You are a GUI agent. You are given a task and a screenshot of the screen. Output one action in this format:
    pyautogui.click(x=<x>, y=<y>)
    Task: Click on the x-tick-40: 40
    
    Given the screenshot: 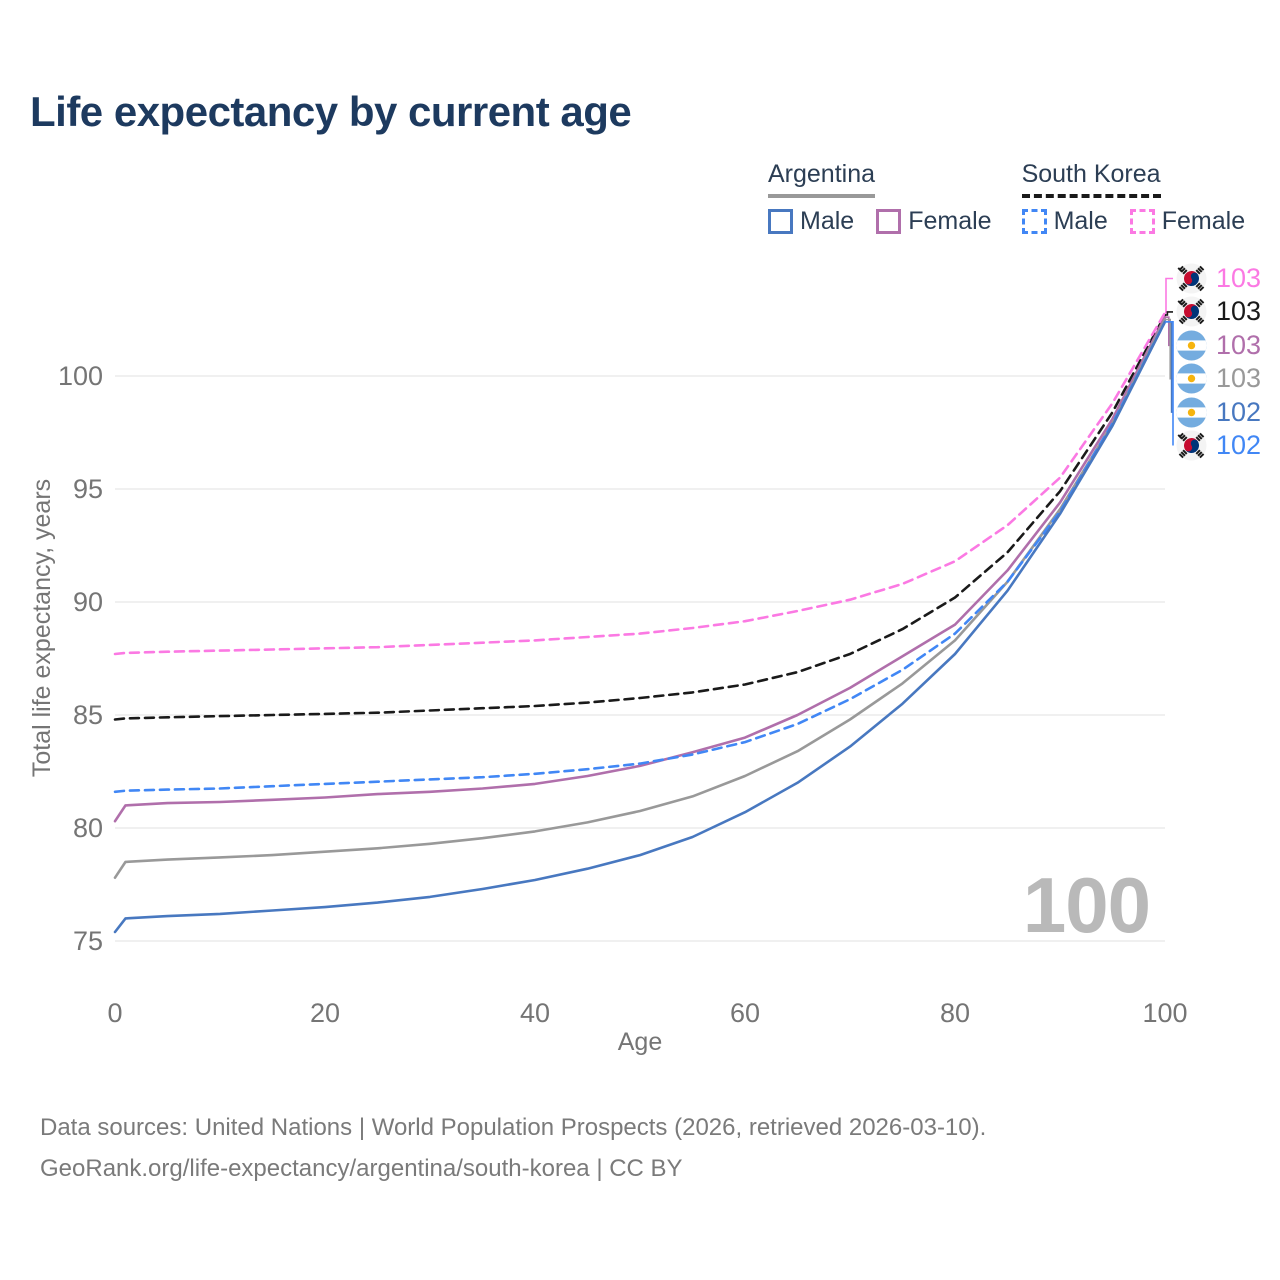 What is the action you would take?
    pyautogui.click(x=535, y=1013)
    